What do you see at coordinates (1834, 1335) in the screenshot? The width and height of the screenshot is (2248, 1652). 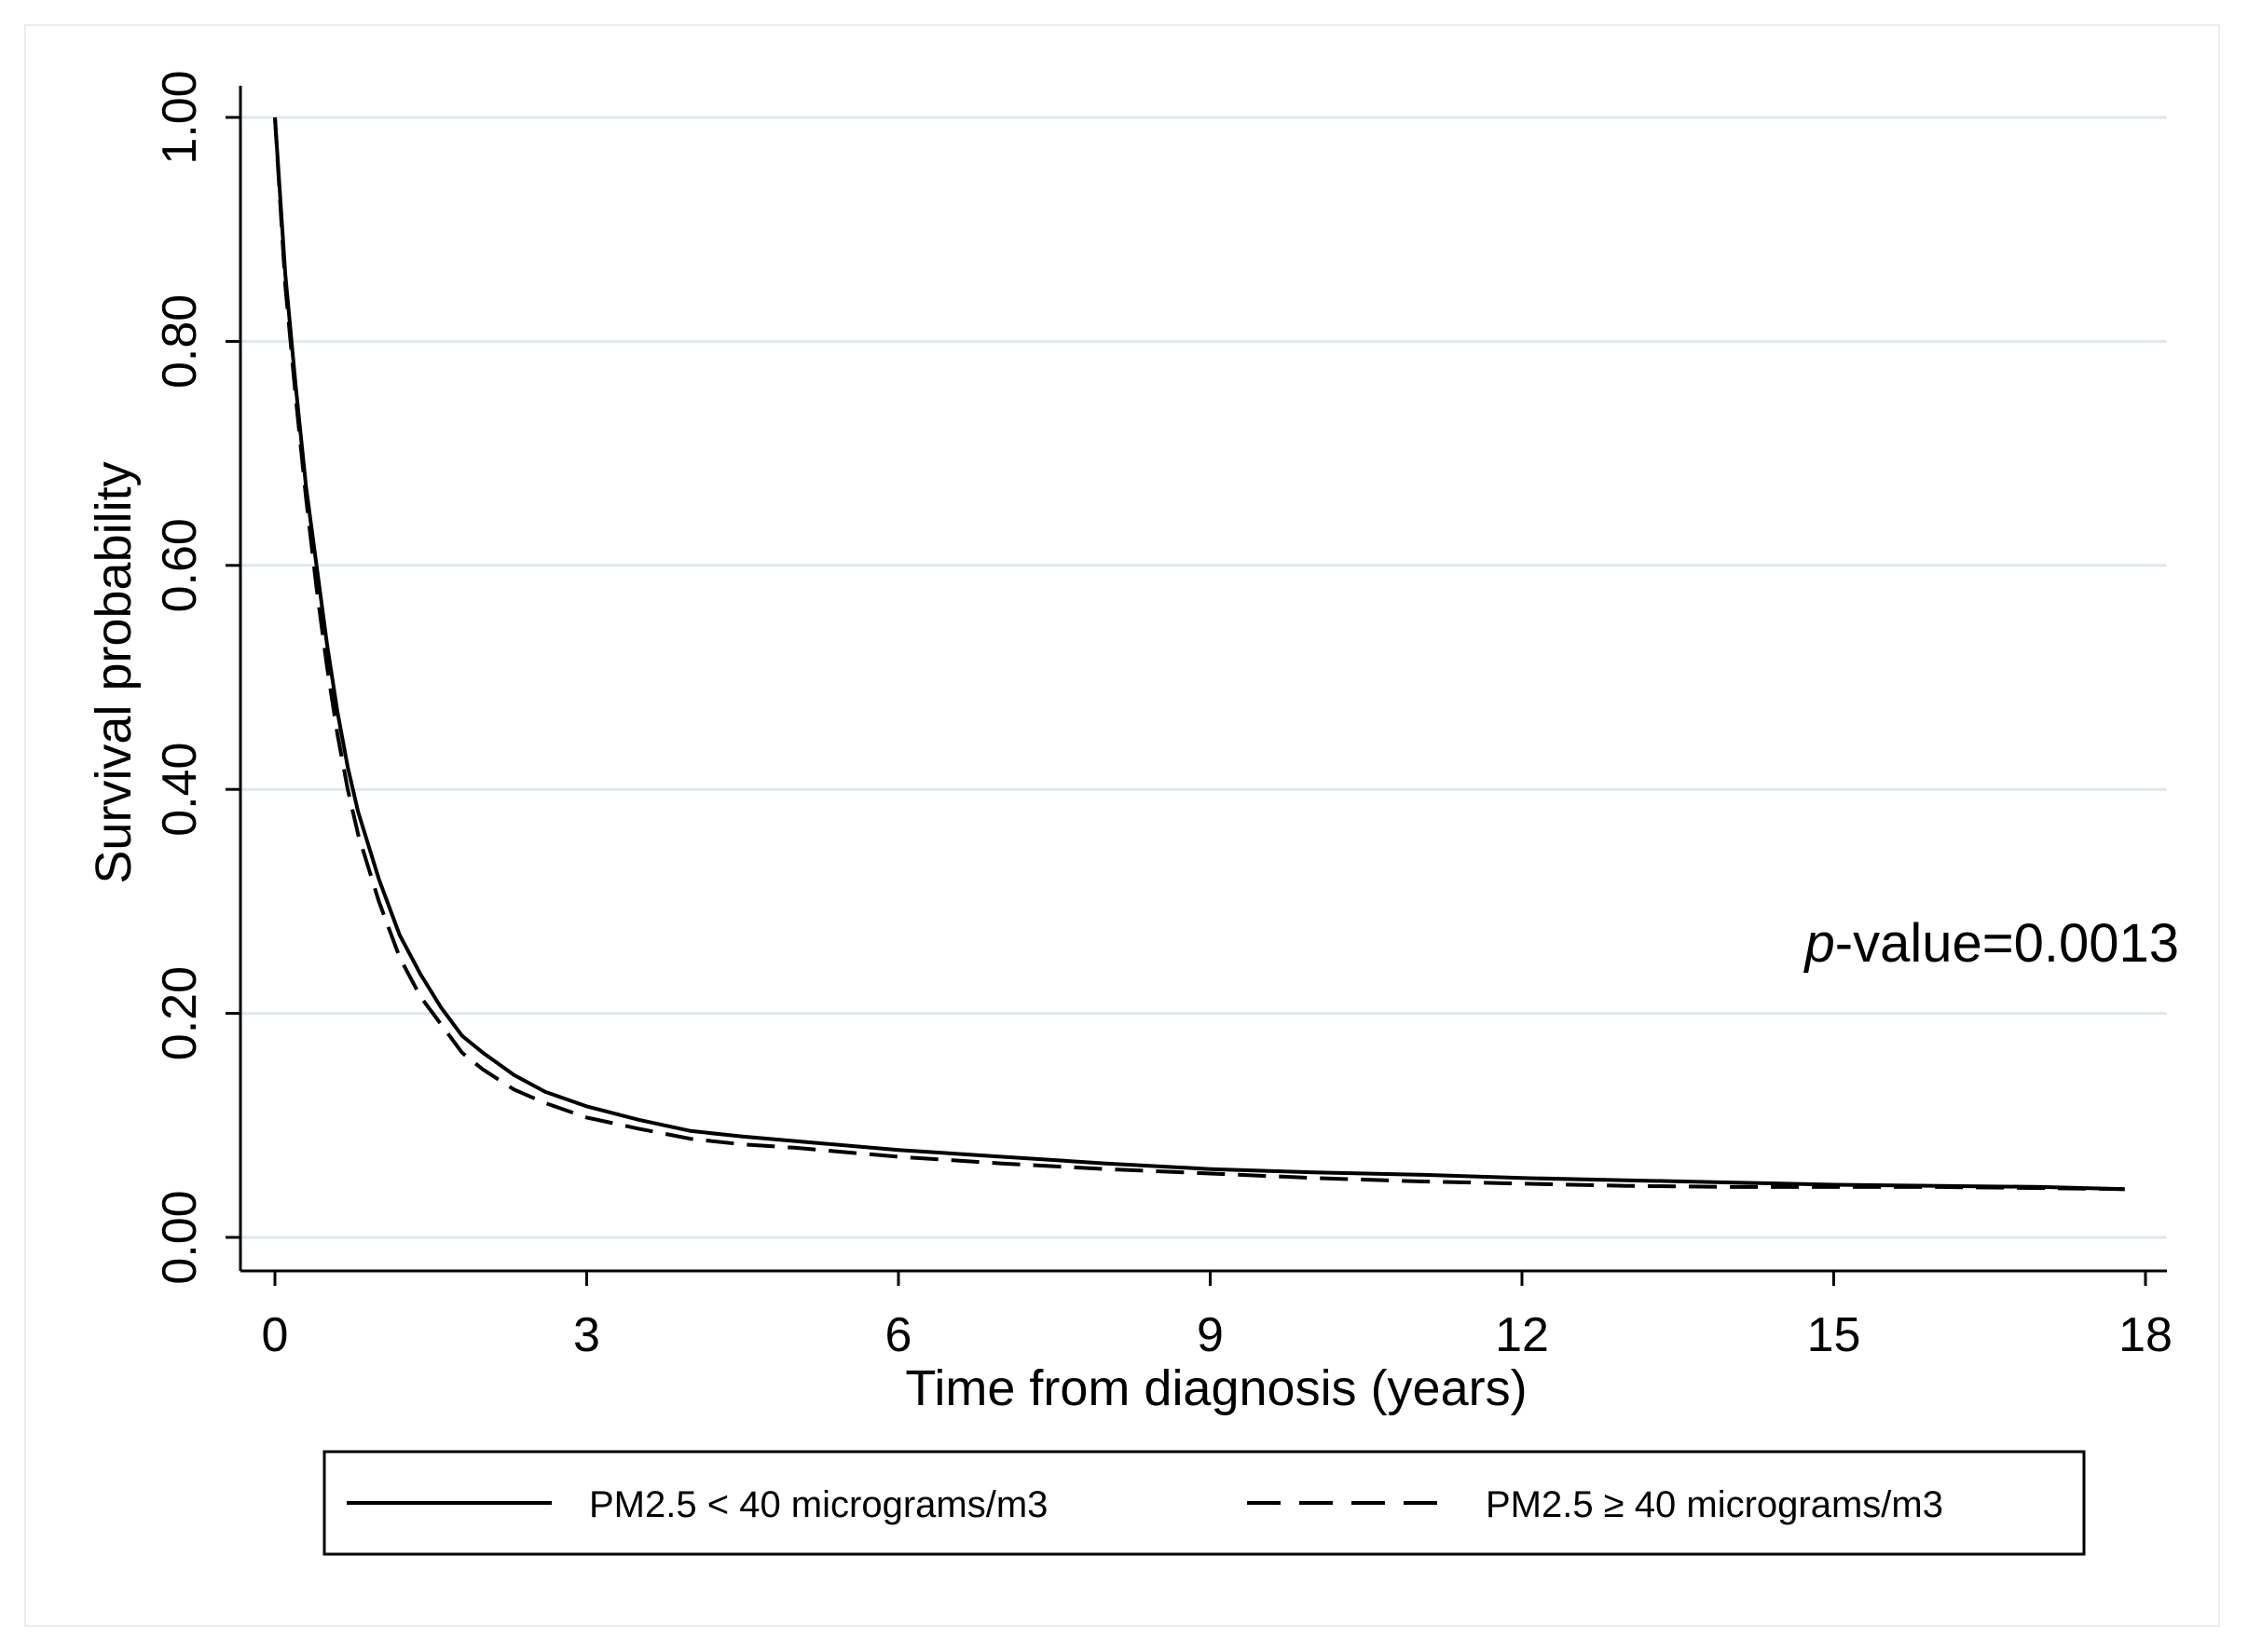 I see `x-tick-label: 15` at bounding box center [1834, 1335].